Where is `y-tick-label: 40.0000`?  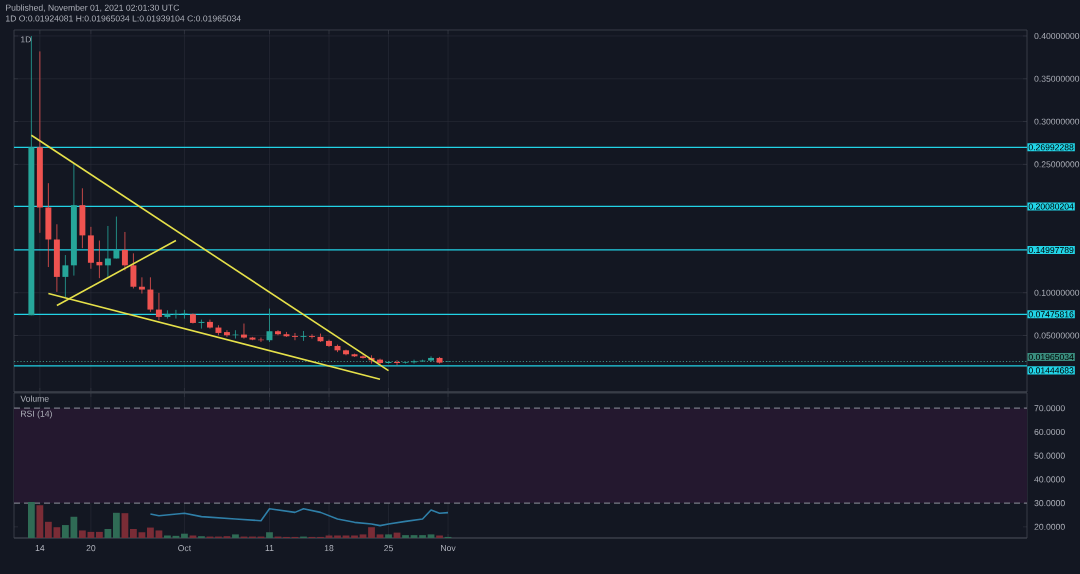 y-tick-label: 40.0000 is located at coordinates (1049, 479).